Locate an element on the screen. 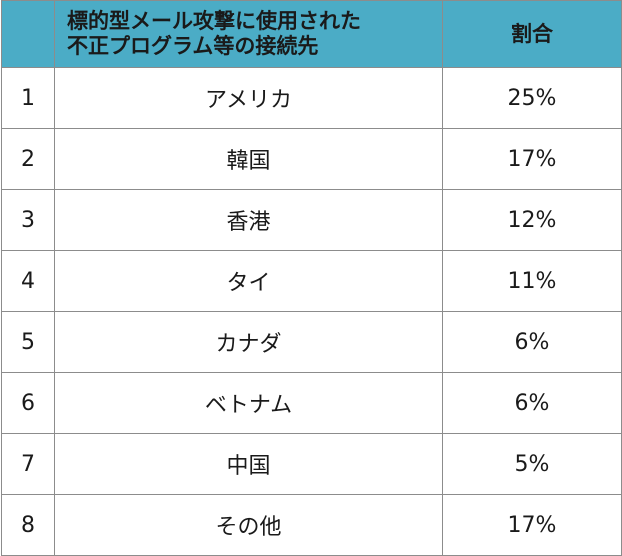  destination-cell: カナダ is located at coordinates (248, 342).